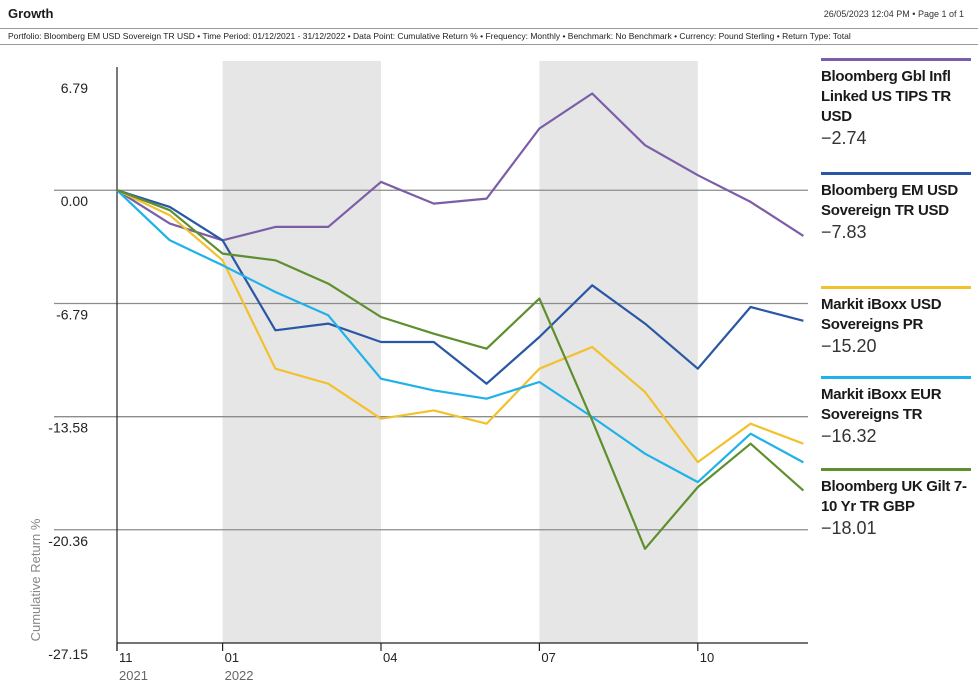 This screenshot has height=696, width=978. What do you see at coordinates (126, 657) in the screenshot?
I see `x-tick-month: 11` at bounding box center [126, 657].